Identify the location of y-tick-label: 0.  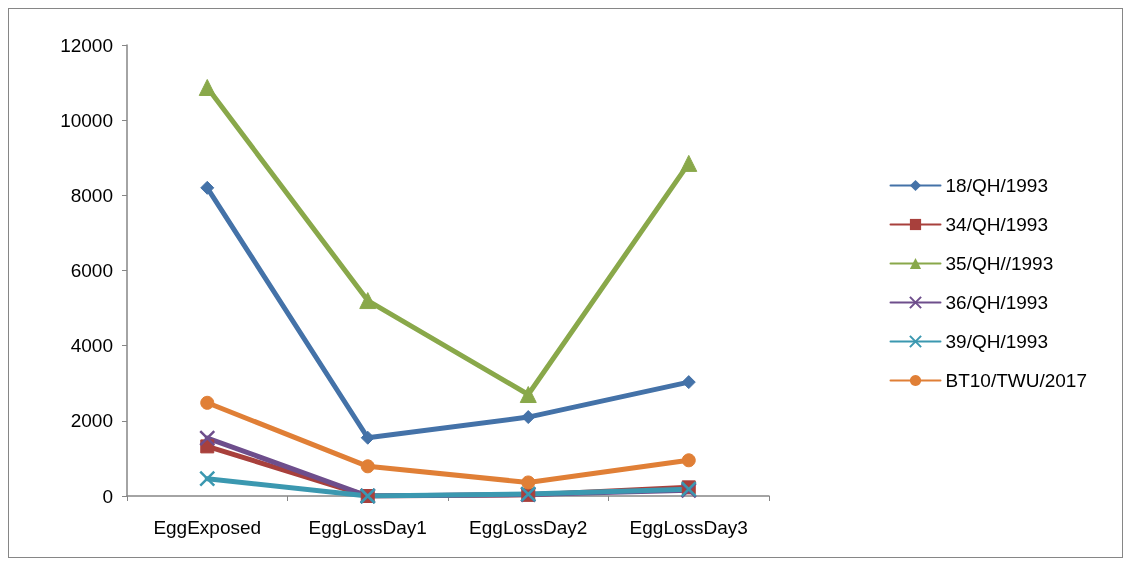
(107, 496).